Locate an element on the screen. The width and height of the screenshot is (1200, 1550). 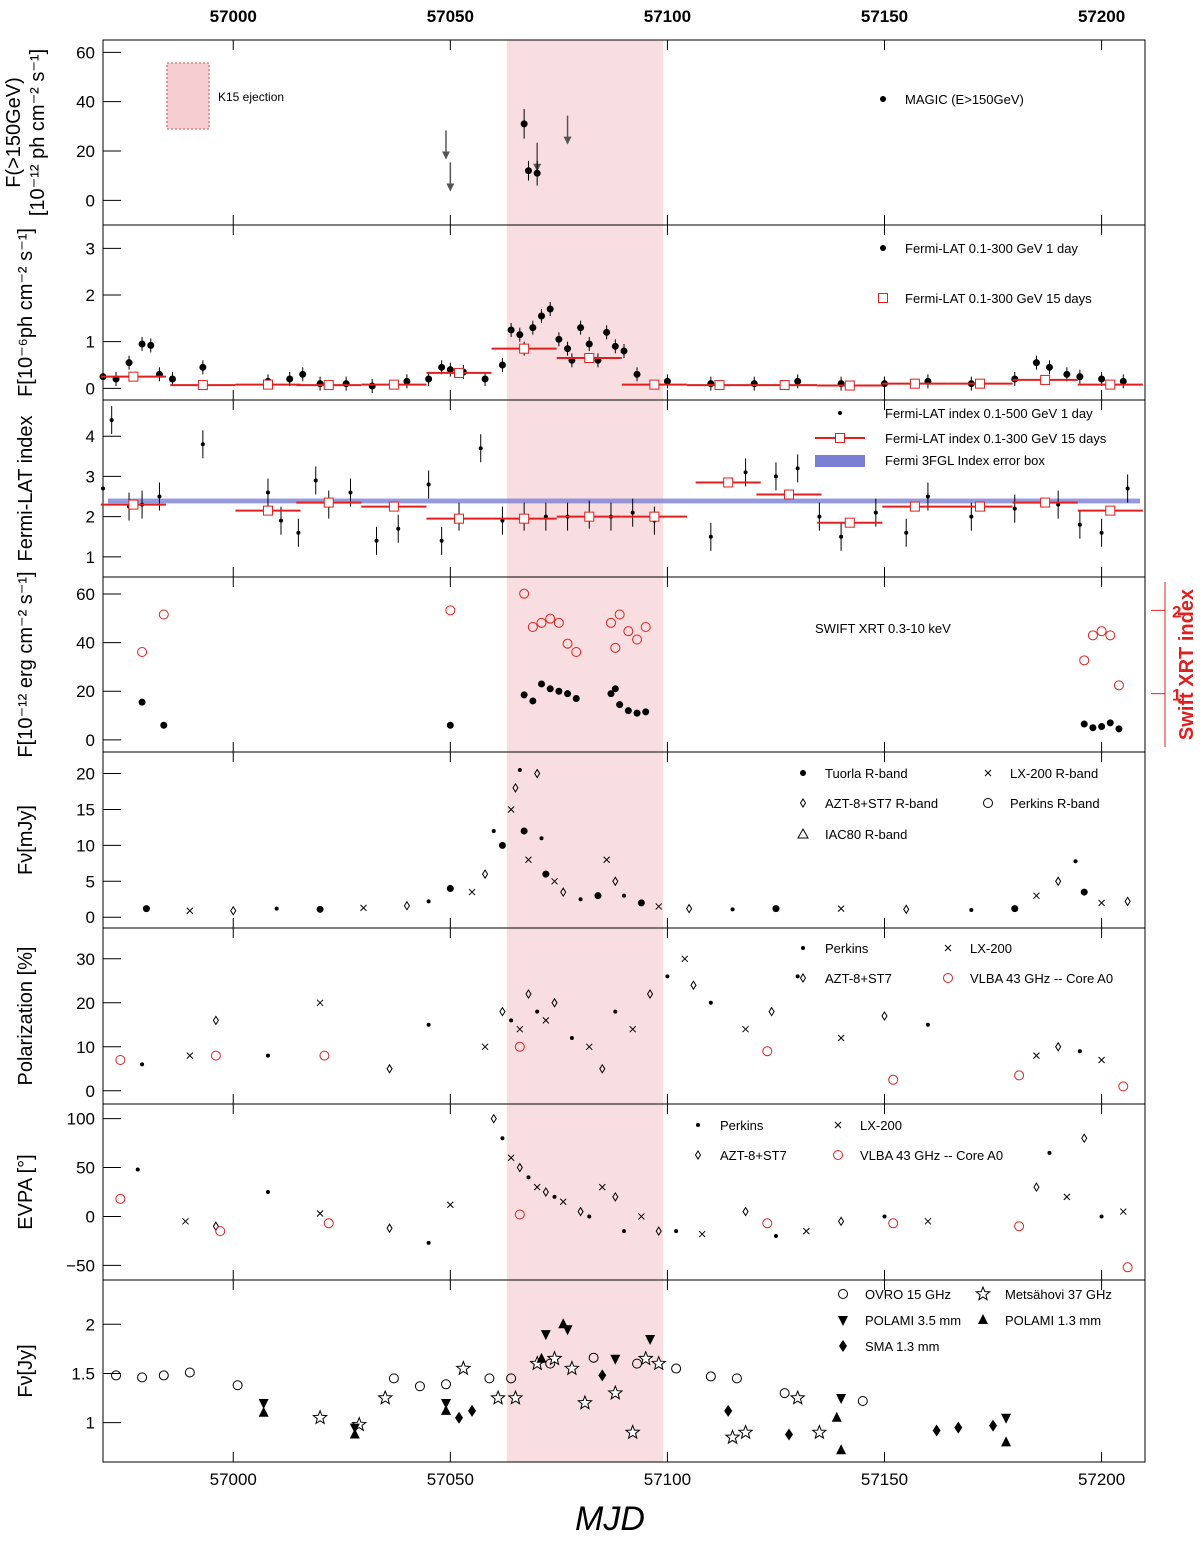
y-tick-label: 3 is located at coordinates (90, 248).